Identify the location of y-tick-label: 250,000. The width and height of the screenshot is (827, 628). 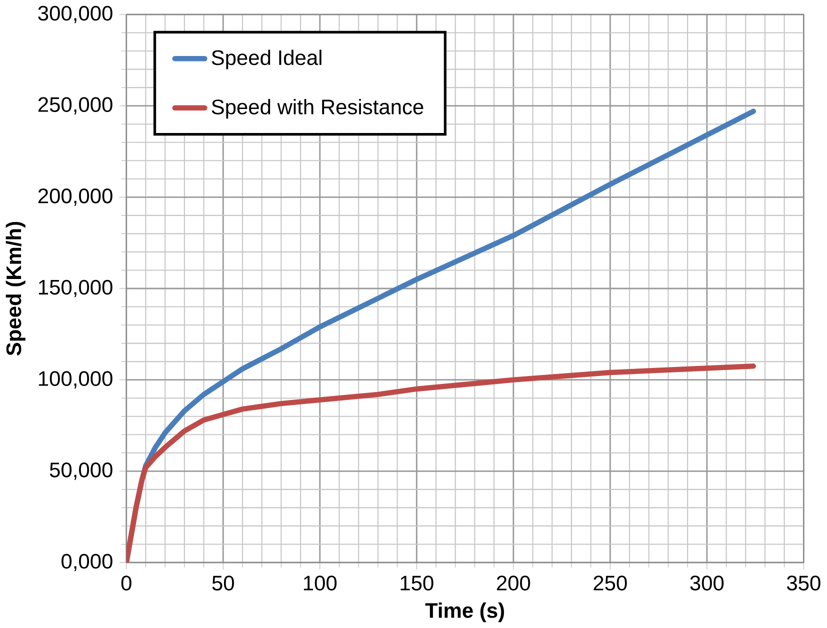
(75, 106).